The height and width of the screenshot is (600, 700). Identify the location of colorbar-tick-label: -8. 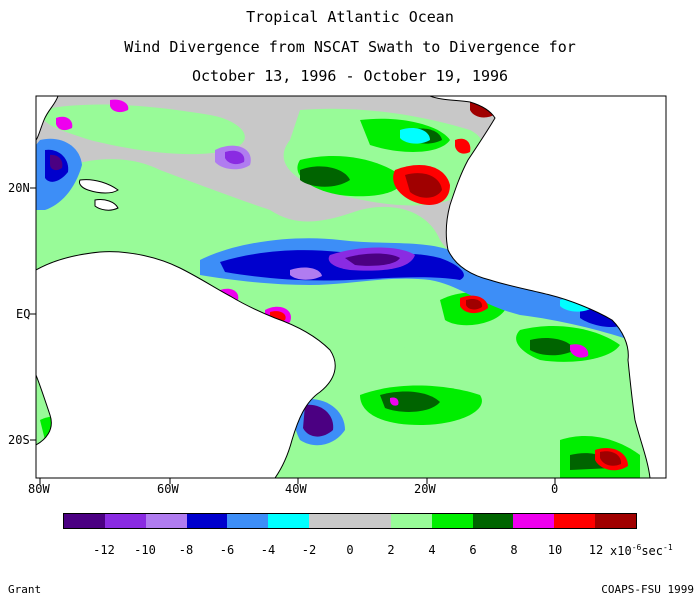
(186, 550).